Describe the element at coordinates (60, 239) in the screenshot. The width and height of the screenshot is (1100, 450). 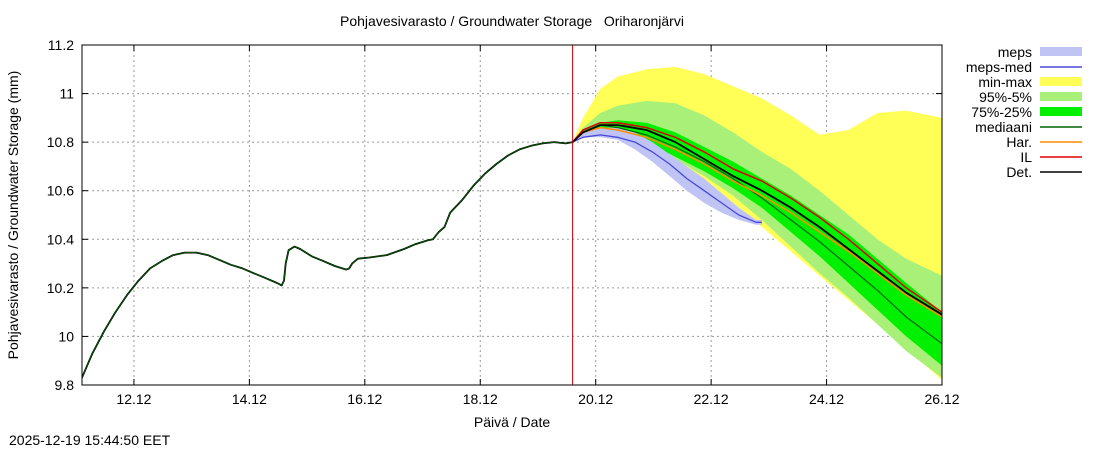
I see `y-tick-label: 10.4` at that location.